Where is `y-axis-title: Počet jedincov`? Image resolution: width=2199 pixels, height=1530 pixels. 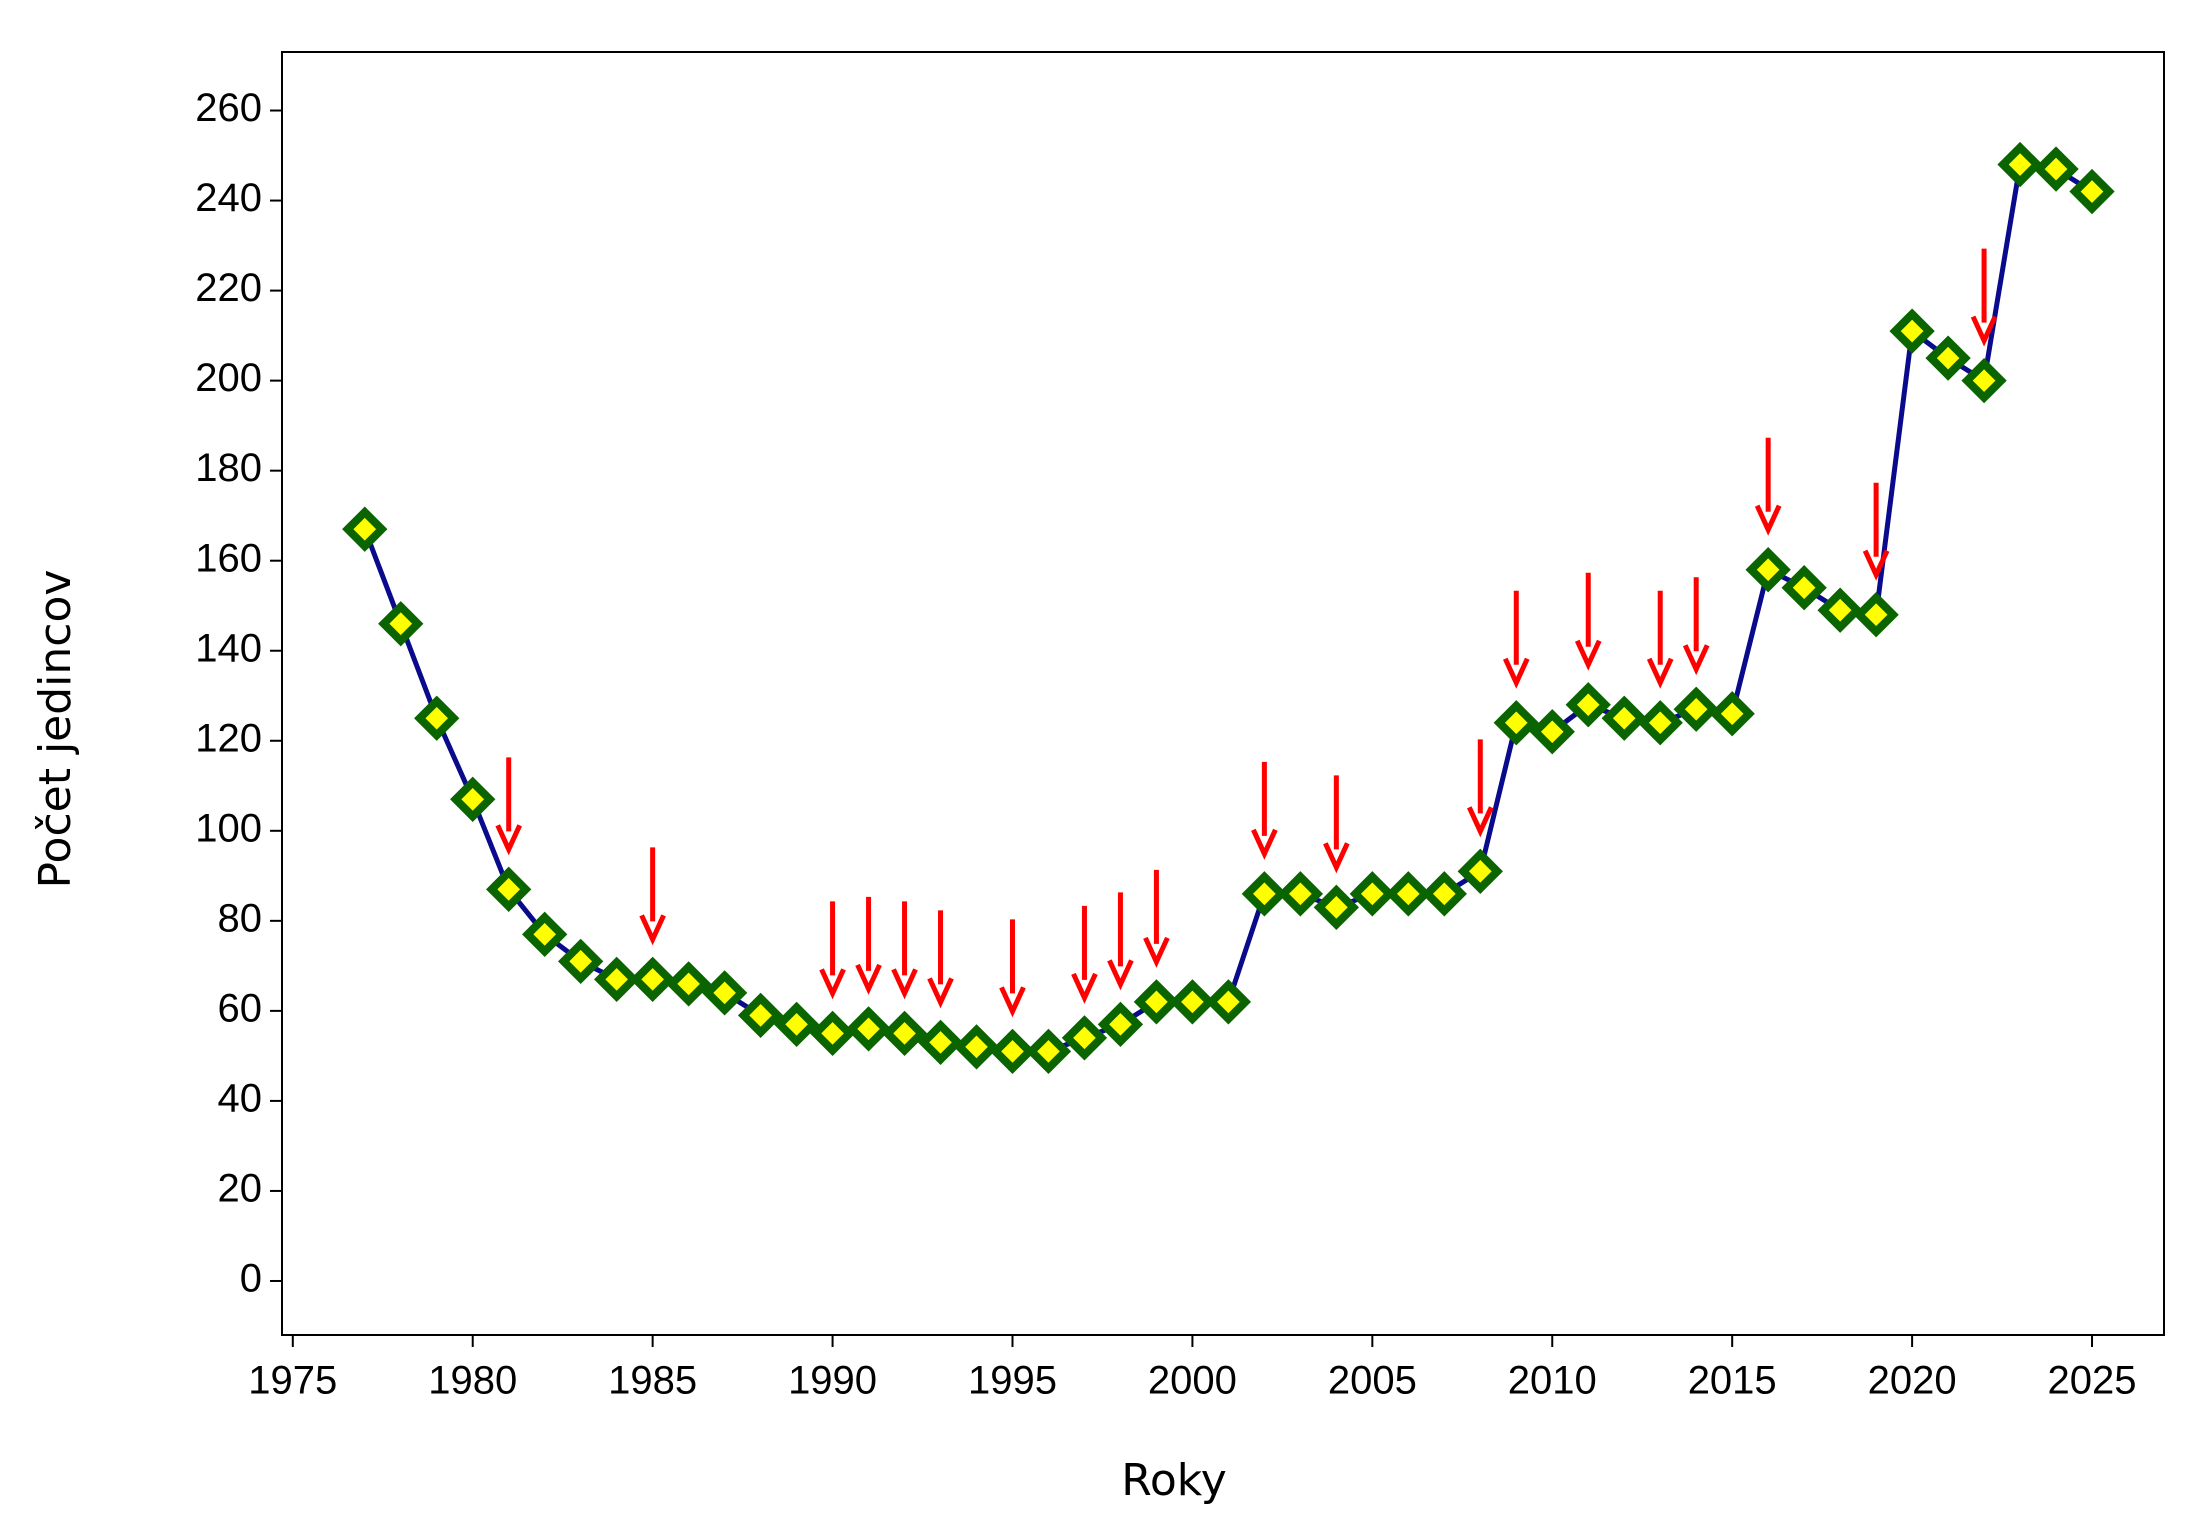 y-axis-title: Počet jedincov is located at coordinates (55, 729).